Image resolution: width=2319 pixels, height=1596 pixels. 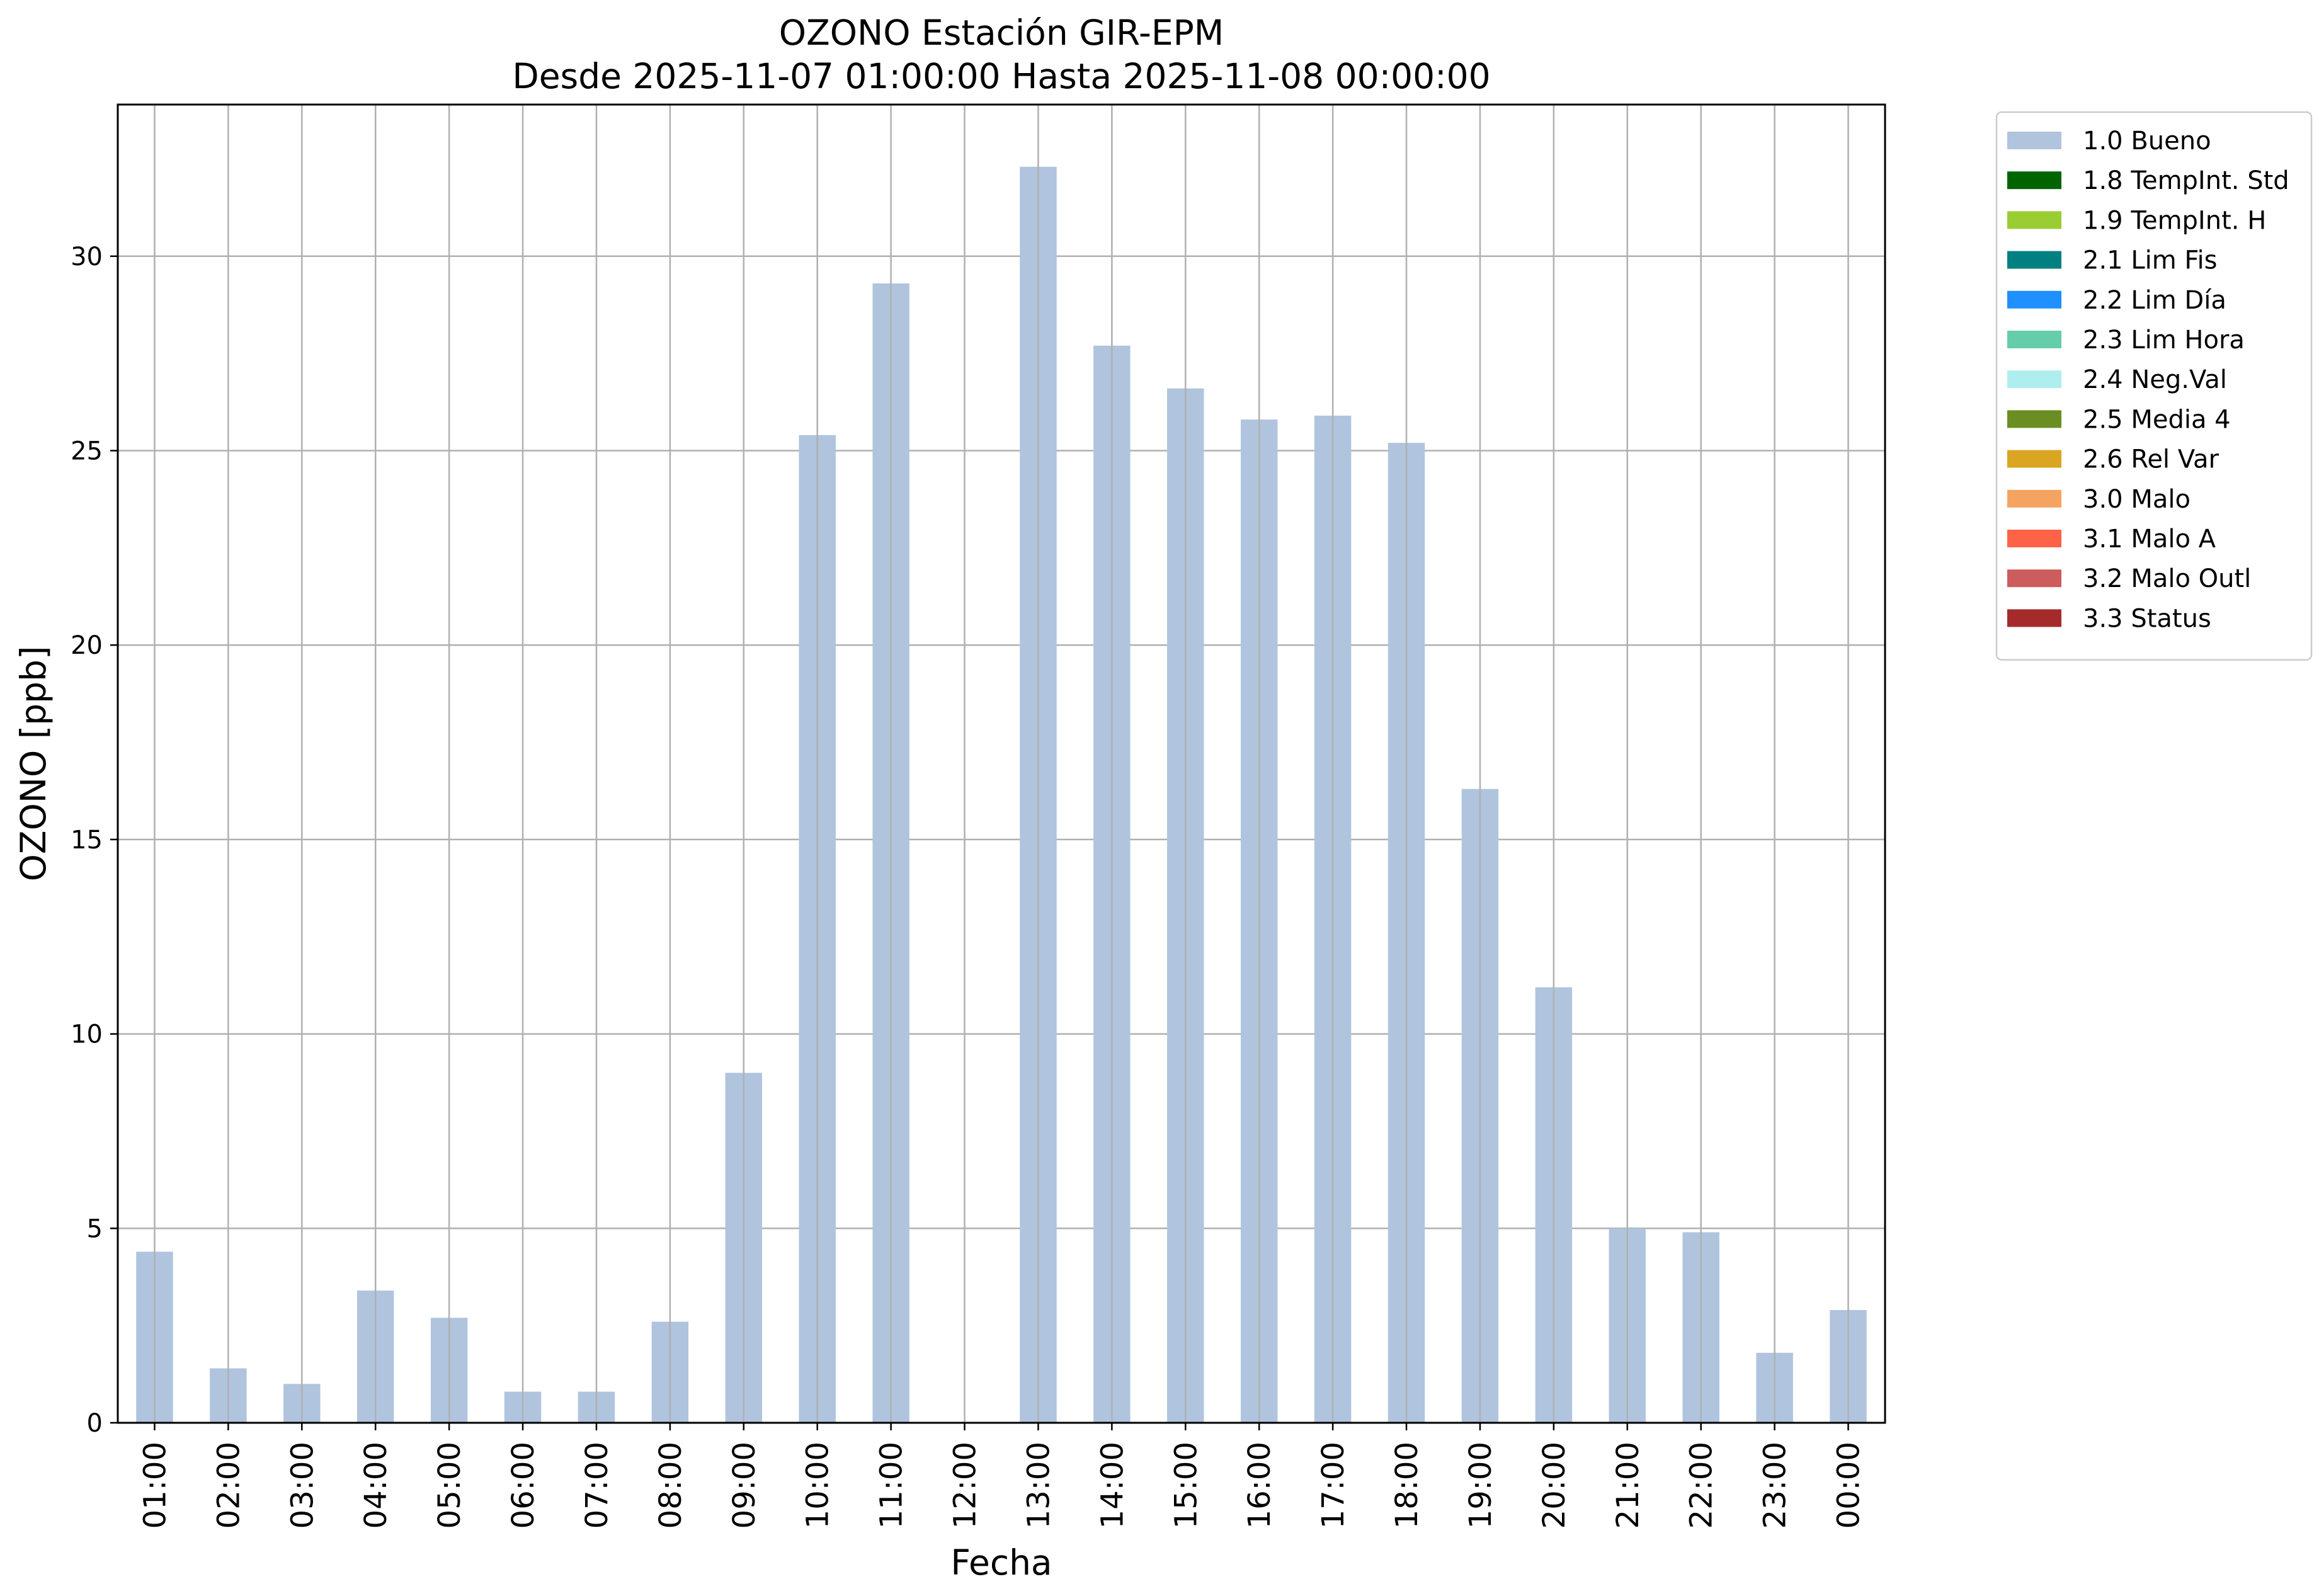 I want to click on legend-label: 3.3 Status, so click(x=2147, y=618).